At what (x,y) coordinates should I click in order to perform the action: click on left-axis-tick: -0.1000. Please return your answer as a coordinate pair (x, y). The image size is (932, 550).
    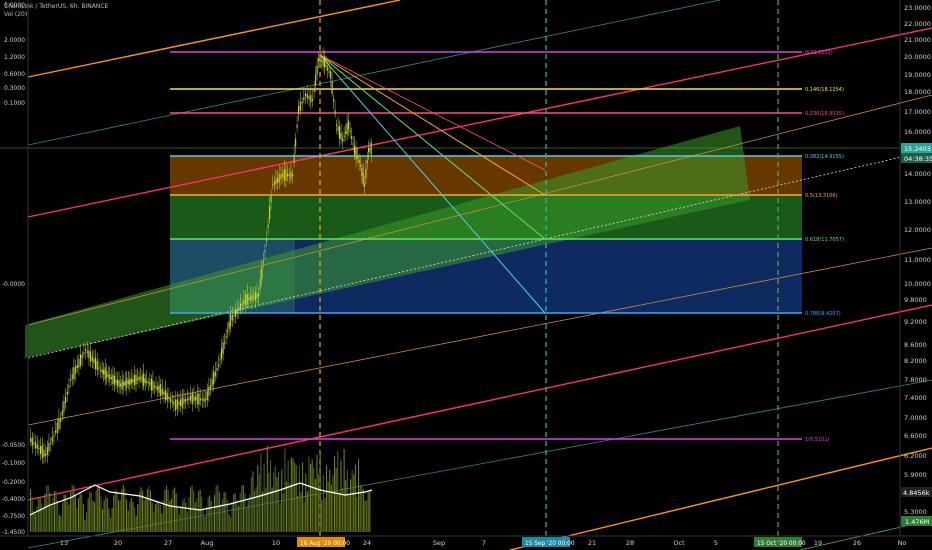
    Looking at the image, I should click on (13, 463).